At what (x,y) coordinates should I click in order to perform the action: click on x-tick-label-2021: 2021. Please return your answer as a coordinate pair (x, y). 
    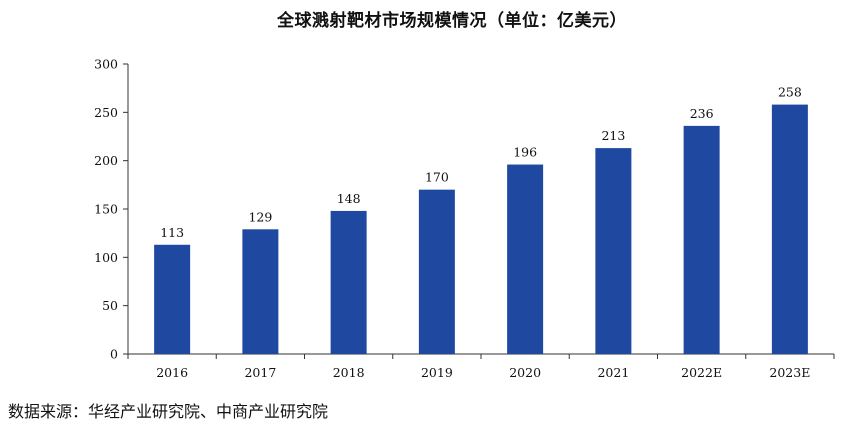
    Looking at the image, I should click on (613, 372).